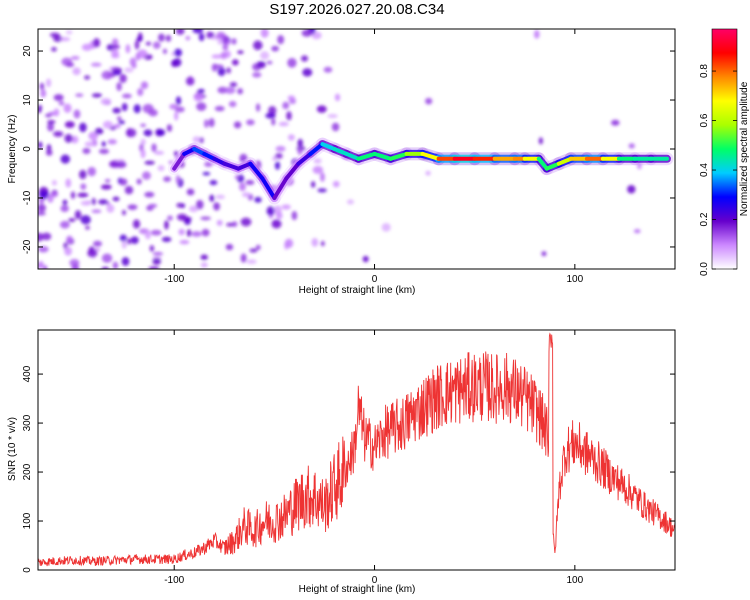 The image size is (750, 600). What do you see at coordinates (27, 570) in the screenshot?
I see `snr-y-tick-label: 0` at bounding box center [27, 570].